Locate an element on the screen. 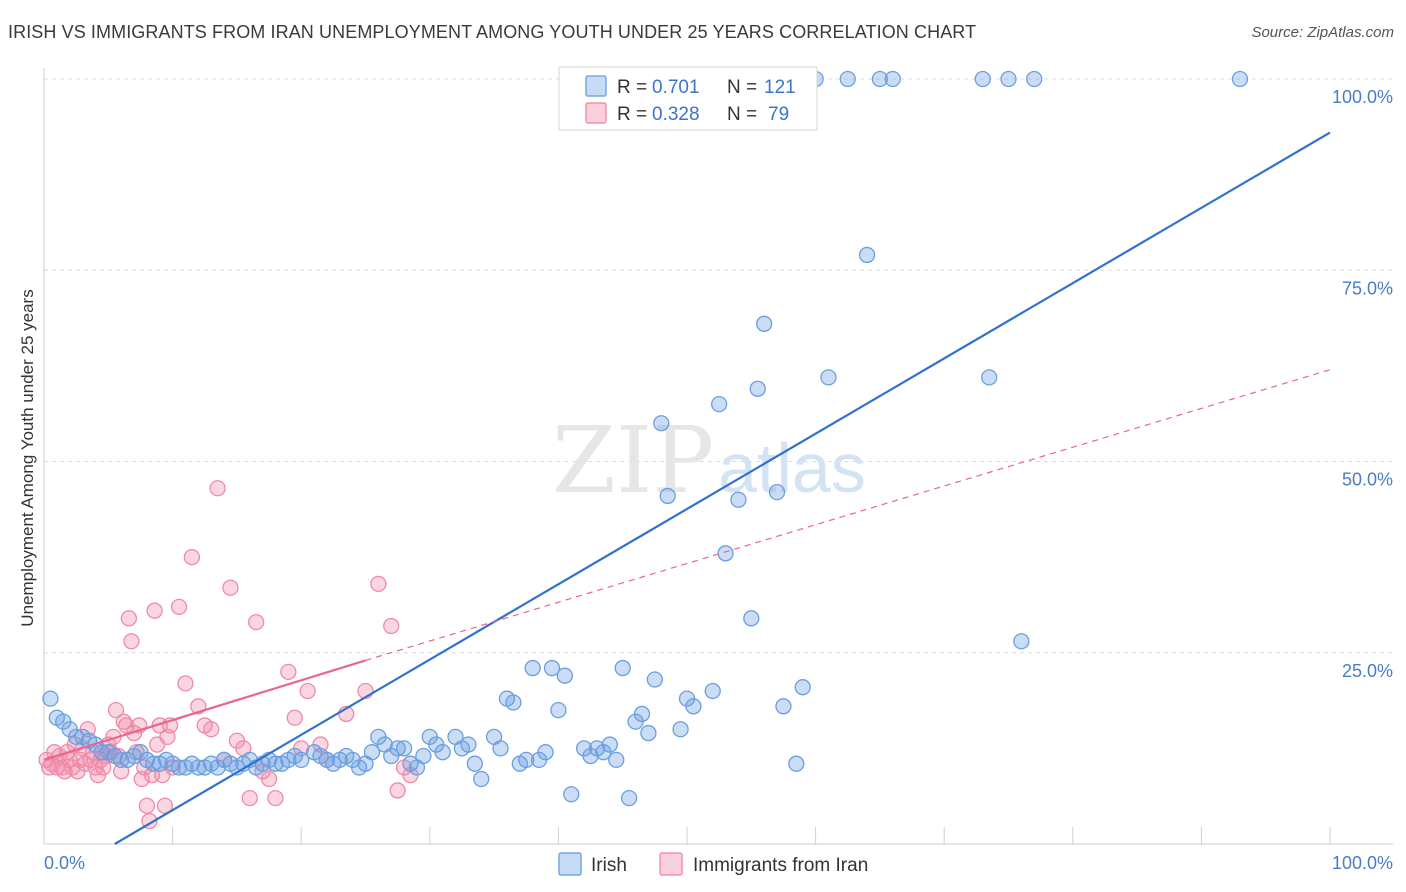 This screenshot has width=1406, height=892. y-tick-labels: 25.0% 50.0% 75.0% 100.0% is located at coordinates (1362, 384).